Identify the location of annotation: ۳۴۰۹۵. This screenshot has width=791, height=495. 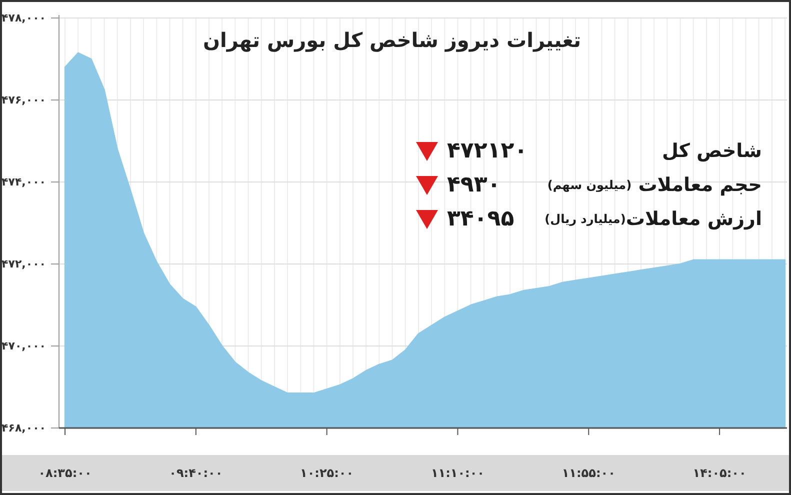
(480, 219).